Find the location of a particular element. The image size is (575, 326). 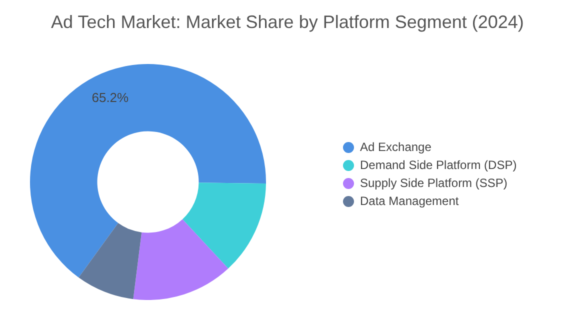

legend-label: Demand Side Platform (DSP) is located at coordinates (438, 165).